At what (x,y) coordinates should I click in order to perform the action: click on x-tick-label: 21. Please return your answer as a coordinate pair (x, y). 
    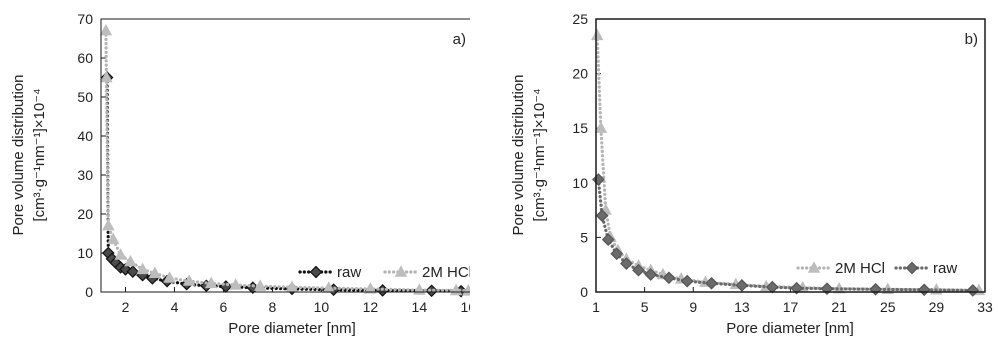
    Looking at the image, I should click on (839, 307).